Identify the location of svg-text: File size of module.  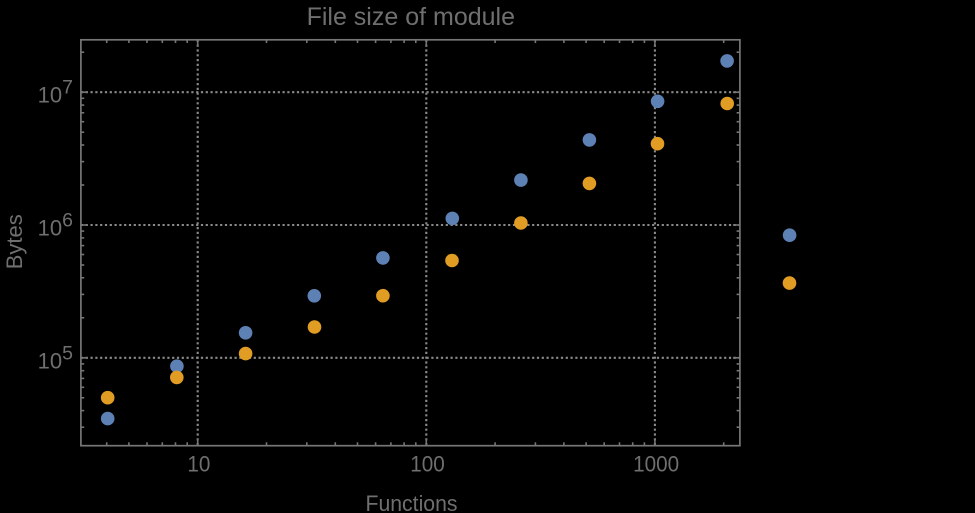
(411, 17).